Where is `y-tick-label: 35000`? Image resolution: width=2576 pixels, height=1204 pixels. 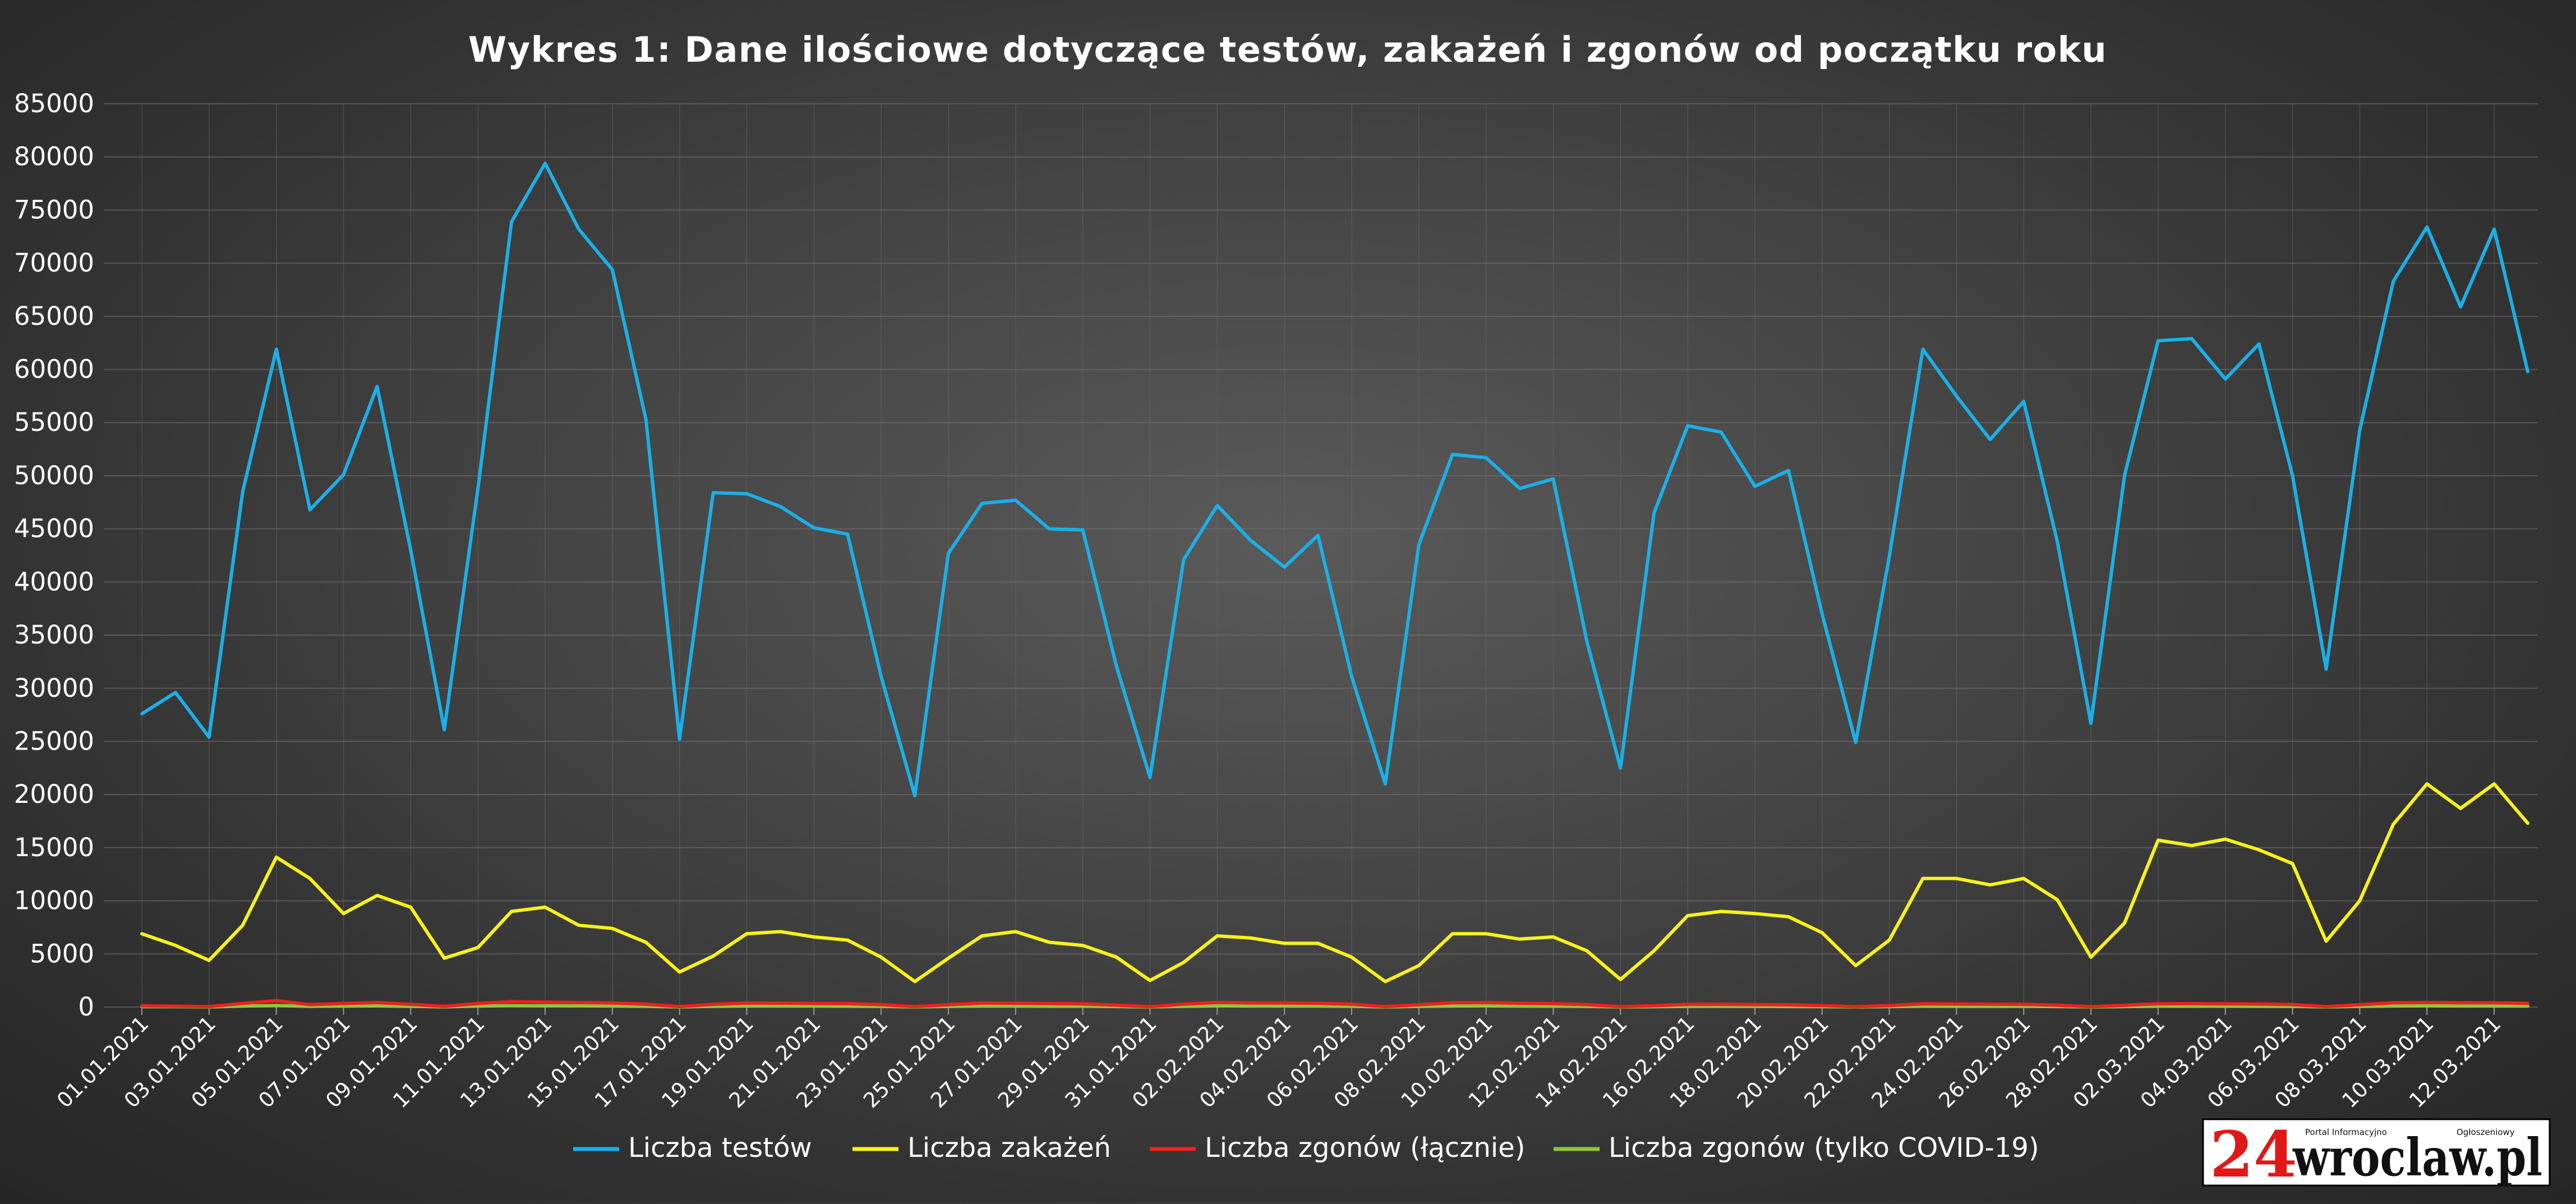
y-tick-label: 35000 is located at coordinates (54, 635).